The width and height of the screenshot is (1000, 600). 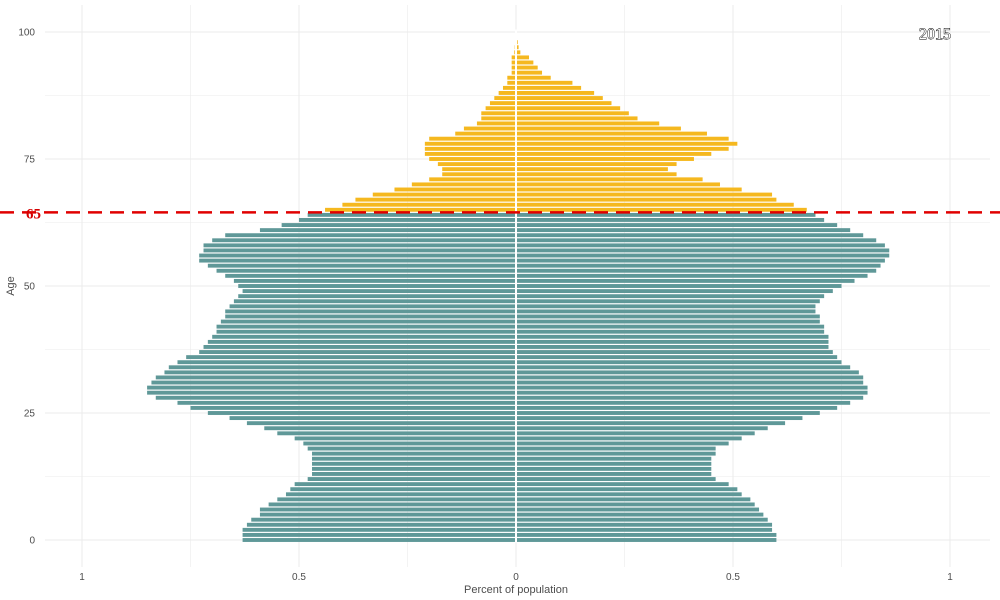 What do you see at coordinates (516, 577) in the screenshot?
I see `x-tick-labels: 1 0.5 0 0.5 1` at bounding box center [516, 577].